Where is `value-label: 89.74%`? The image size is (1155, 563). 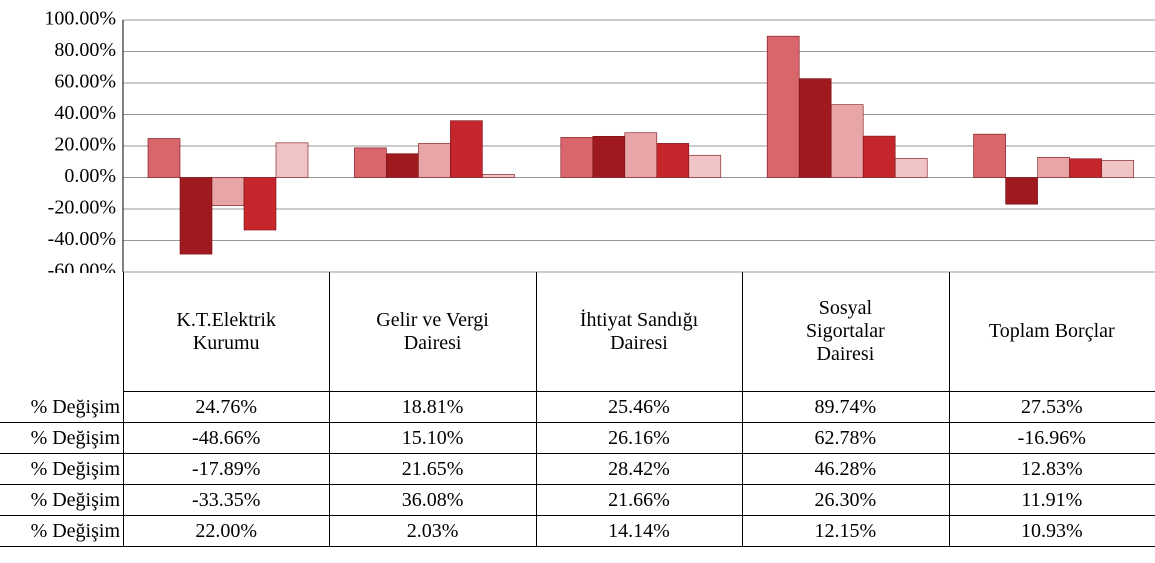 value-label: 89.74% is located at coordinates (846, 407).